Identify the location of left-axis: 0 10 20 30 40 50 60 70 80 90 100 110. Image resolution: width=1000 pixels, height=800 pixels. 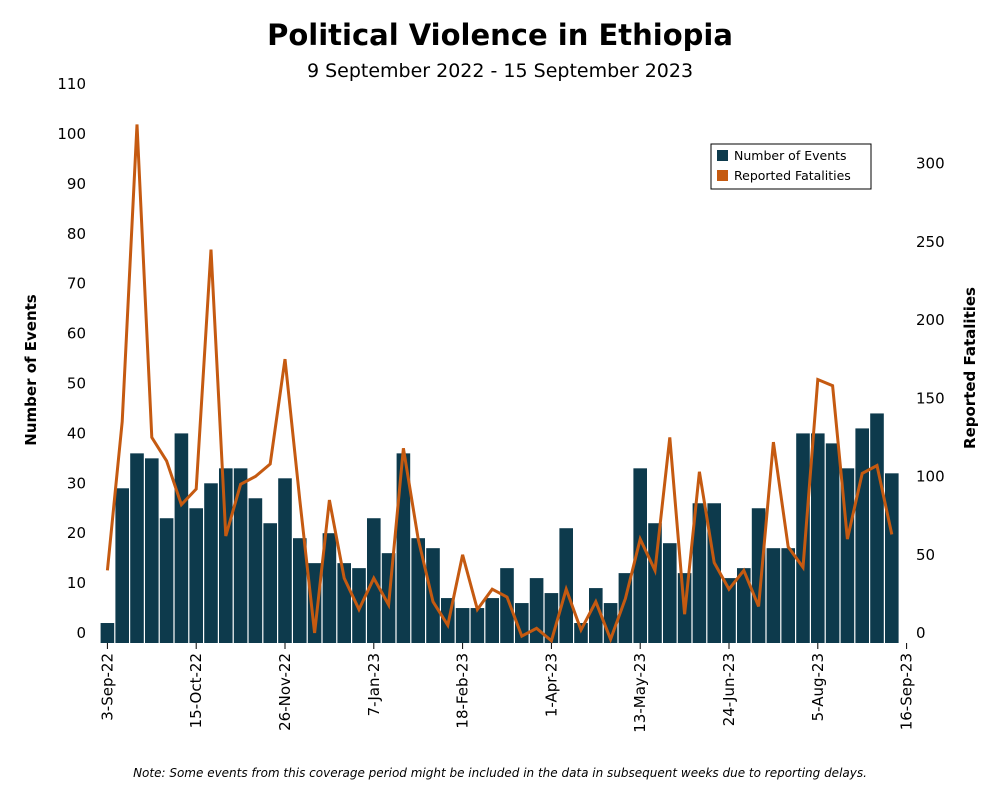
(71, 358).